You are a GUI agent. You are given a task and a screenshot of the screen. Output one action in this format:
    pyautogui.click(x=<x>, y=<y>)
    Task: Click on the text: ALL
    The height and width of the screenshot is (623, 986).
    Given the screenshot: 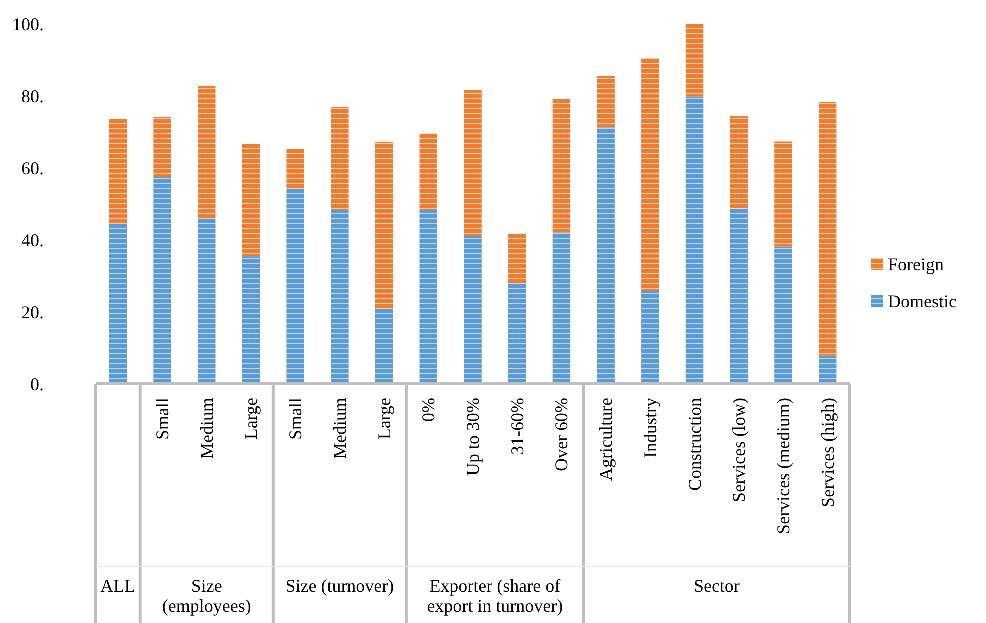 What is the action you would take?
    pyautogui.click(x=118, y=586)
    